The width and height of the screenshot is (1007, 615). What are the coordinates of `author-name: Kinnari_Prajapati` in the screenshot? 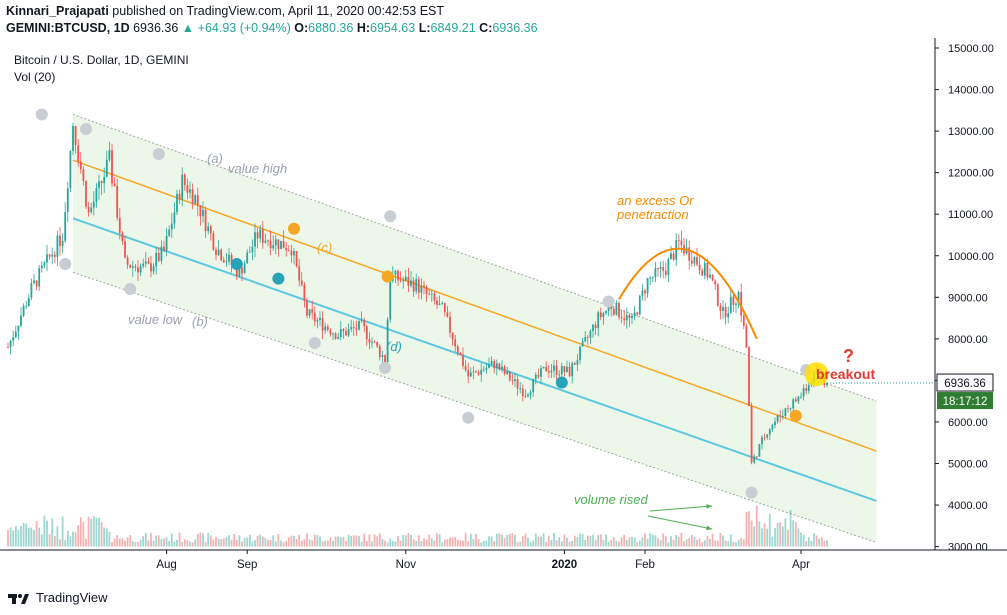 It's located at (57, 11).